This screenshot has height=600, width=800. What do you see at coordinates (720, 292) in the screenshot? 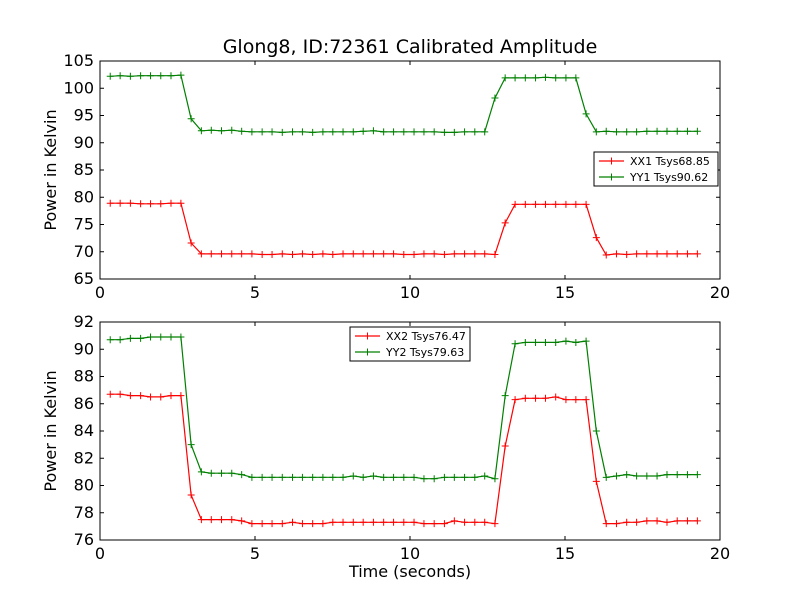
I see `x-tick-label: 20` at bounding box center [720, 292].